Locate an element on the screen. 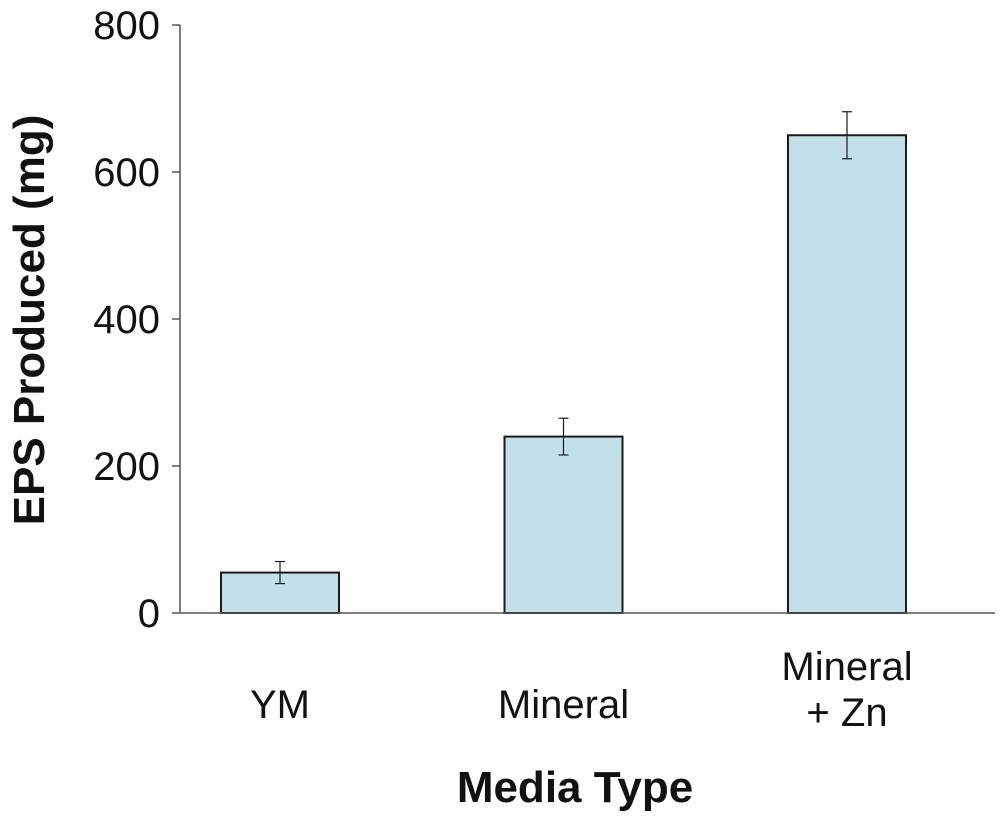 This screenshot has width=1000, height=826. y-tick-label: 800 is located at coordinates (126, 26).